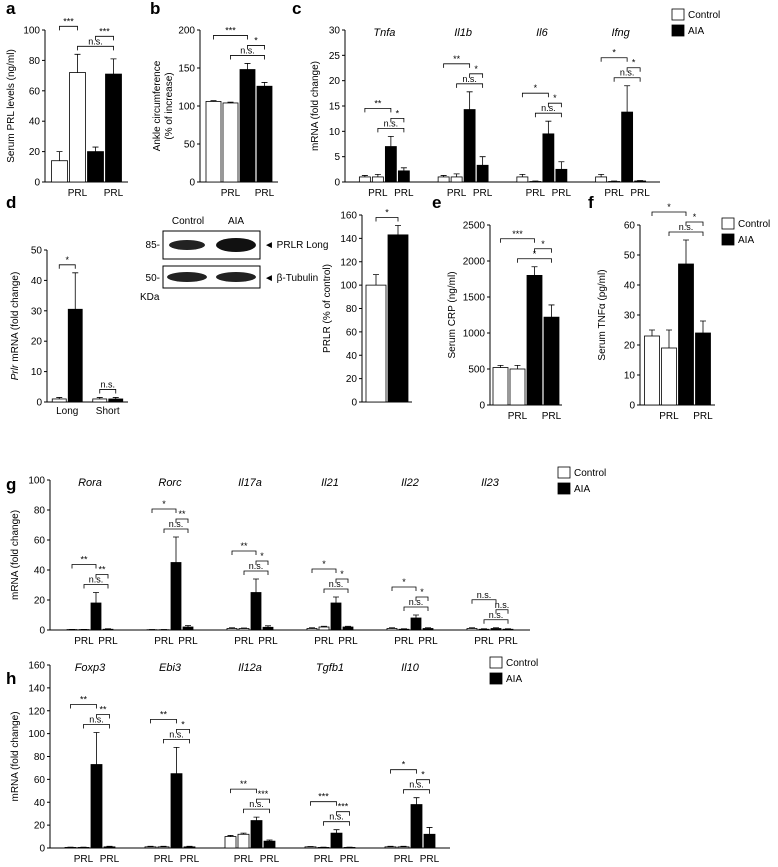 The height and width of the screenshot is (867, 778). I want to click on legend-label: Control, so click(754, 224).